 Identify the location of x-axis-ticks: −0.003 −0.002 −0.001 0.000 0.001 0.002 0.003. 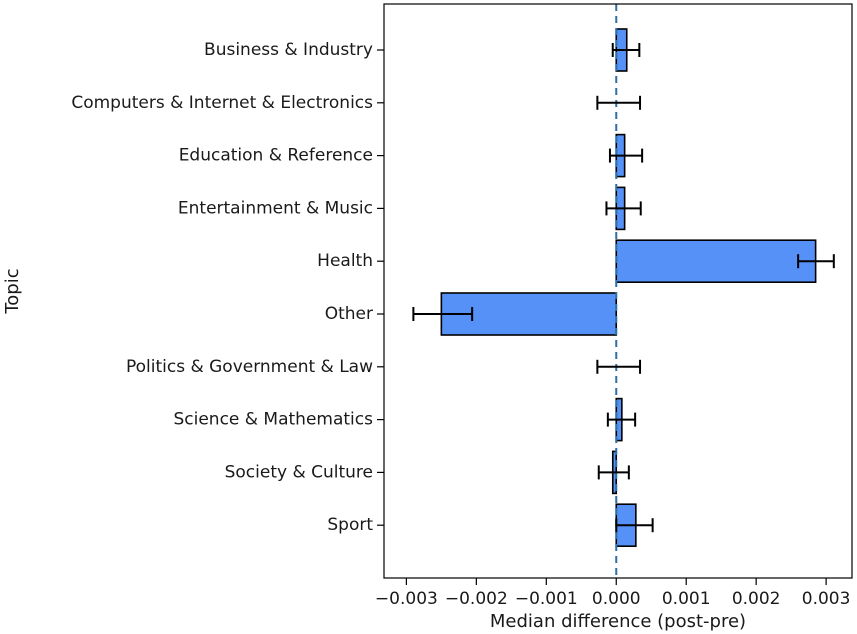
(613, 593).